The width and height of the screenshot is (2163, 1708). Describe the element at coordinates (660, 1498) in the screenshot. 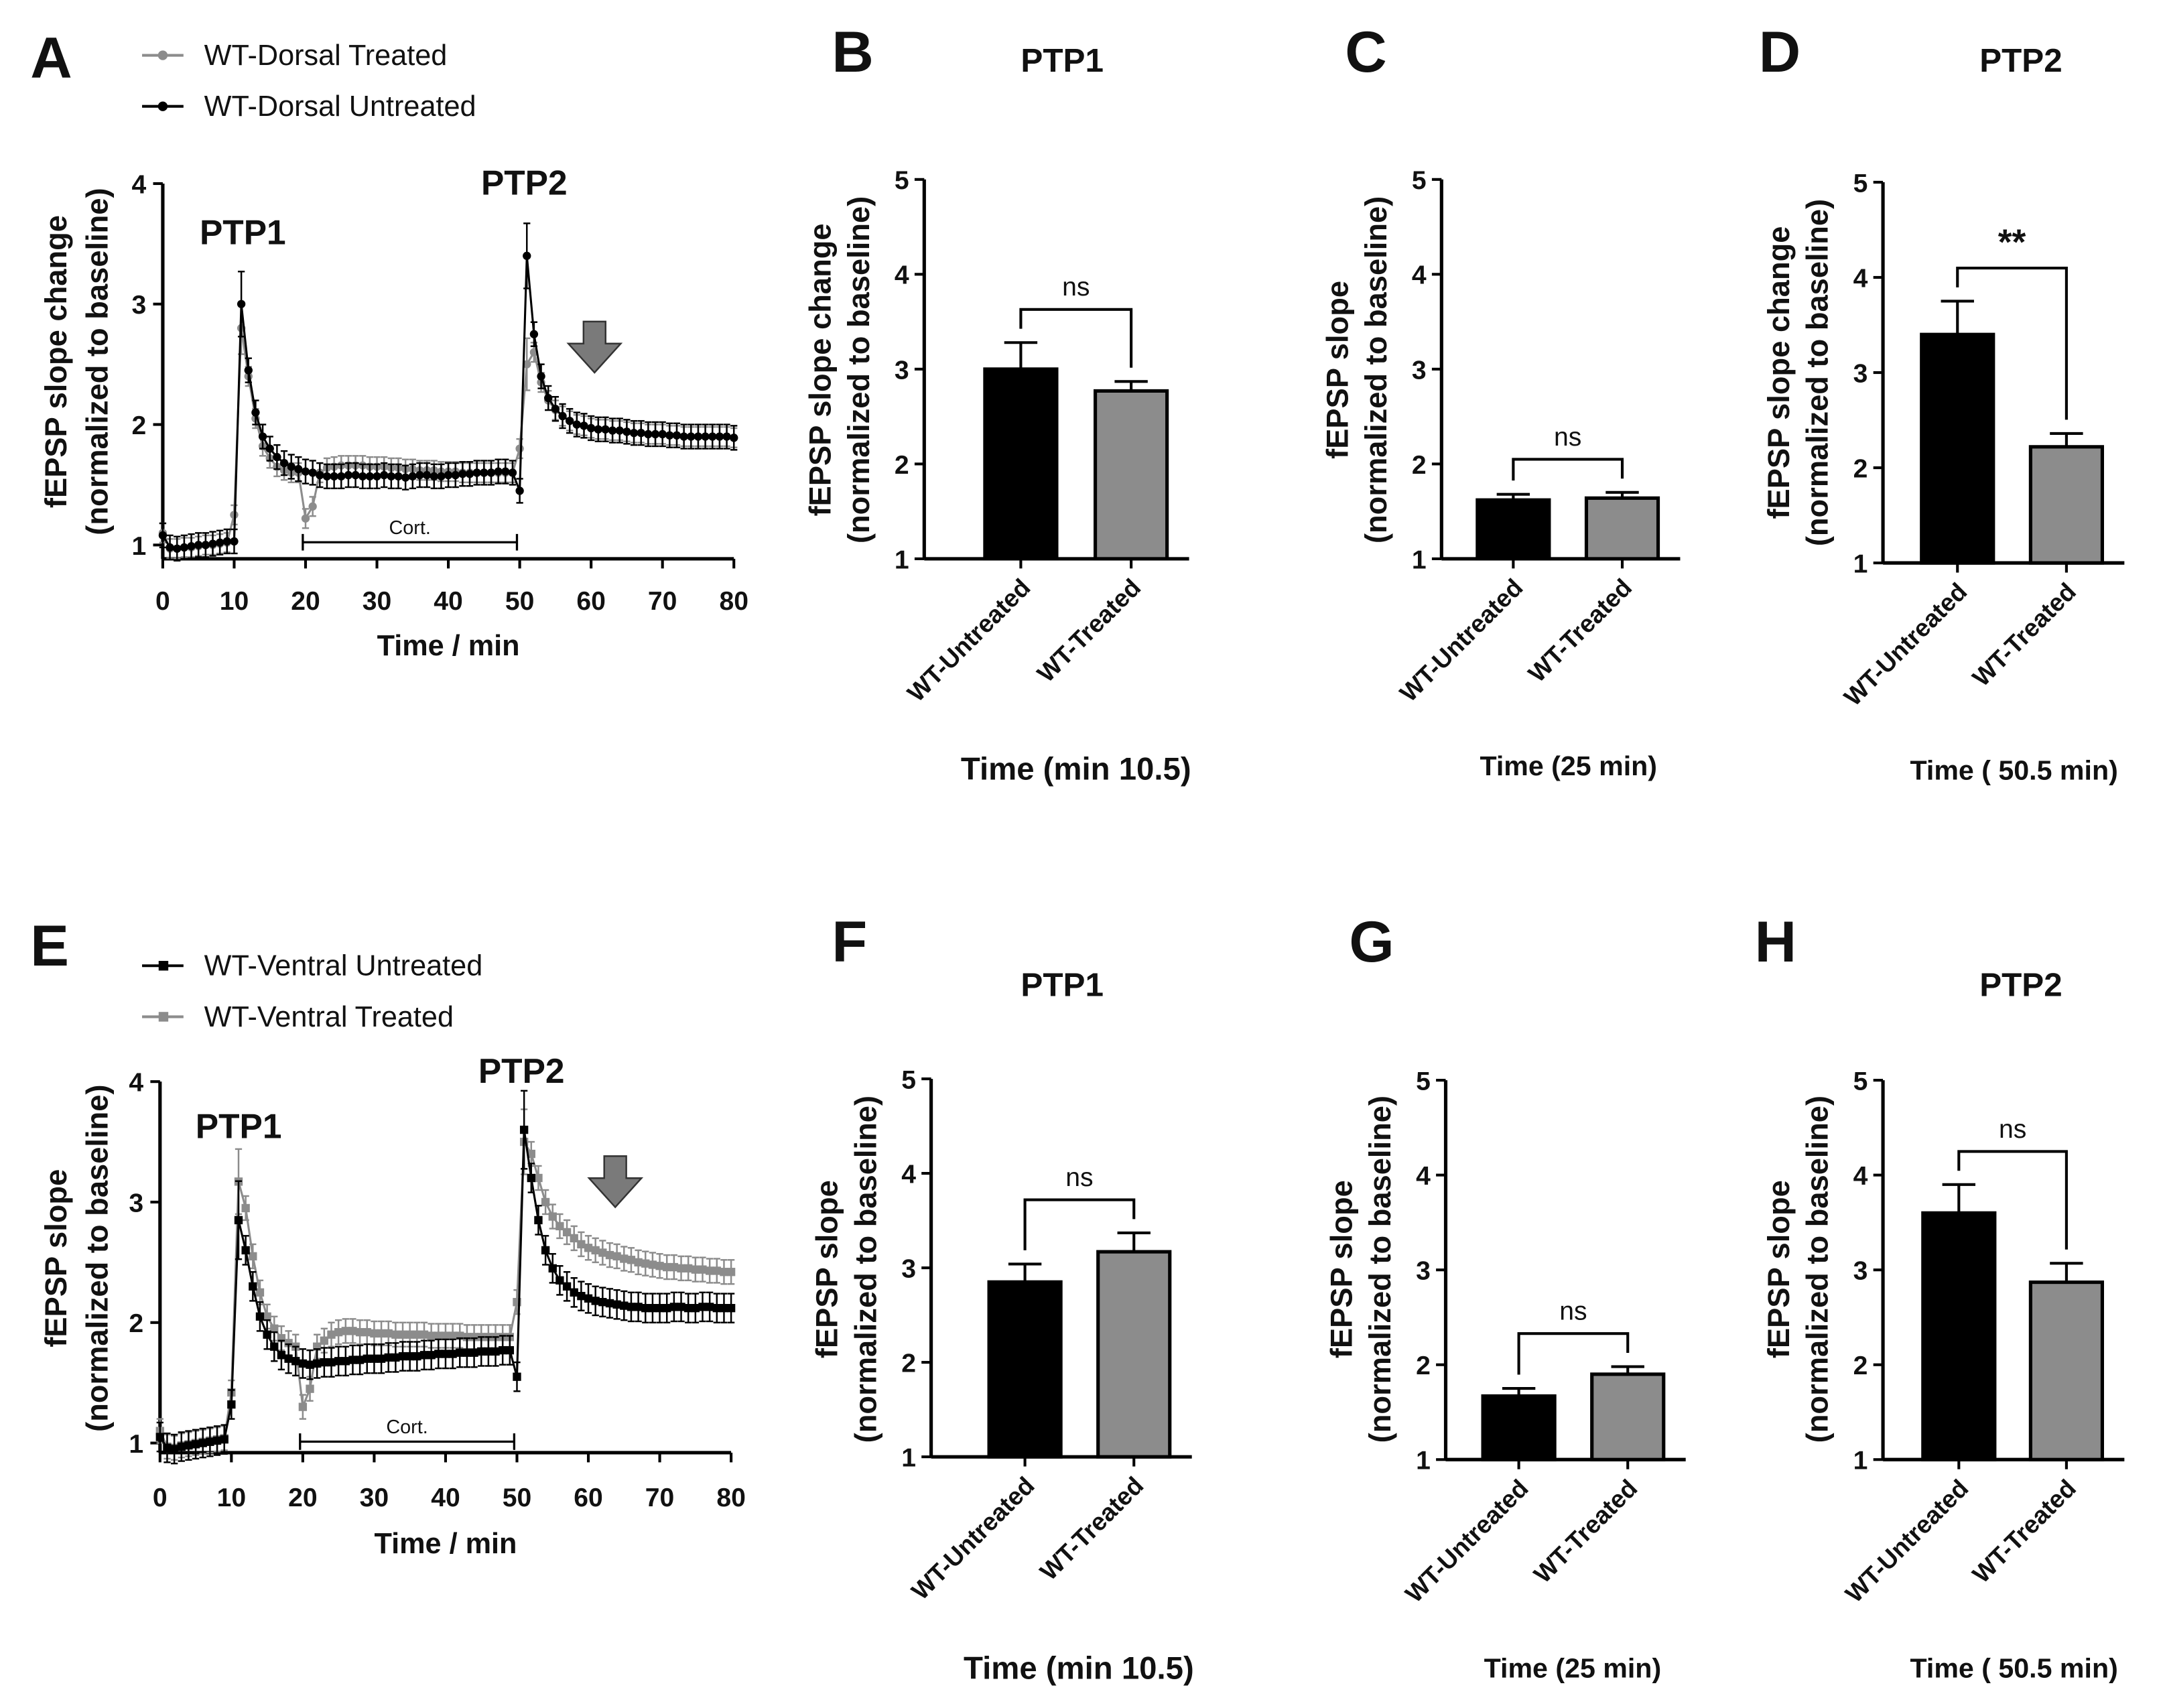

I see `x-tick-label: 70` at that location.